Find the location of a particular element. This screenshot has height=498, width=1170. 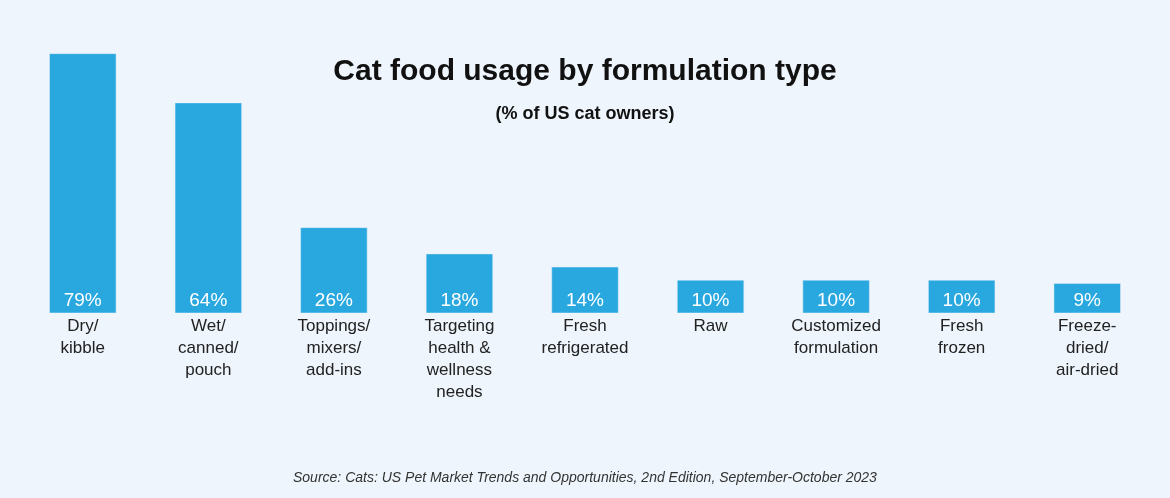

data-label: 64% is located at coordinates (208, 299).